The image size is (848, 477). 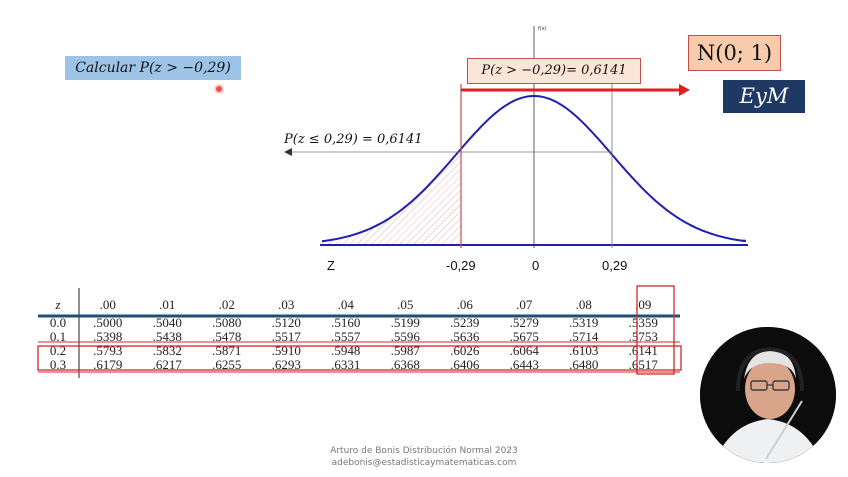 What do you see at coordinates (346, 364) in the screenshot?
I see `table-cell: .6331` at bounding box center [346, 364].